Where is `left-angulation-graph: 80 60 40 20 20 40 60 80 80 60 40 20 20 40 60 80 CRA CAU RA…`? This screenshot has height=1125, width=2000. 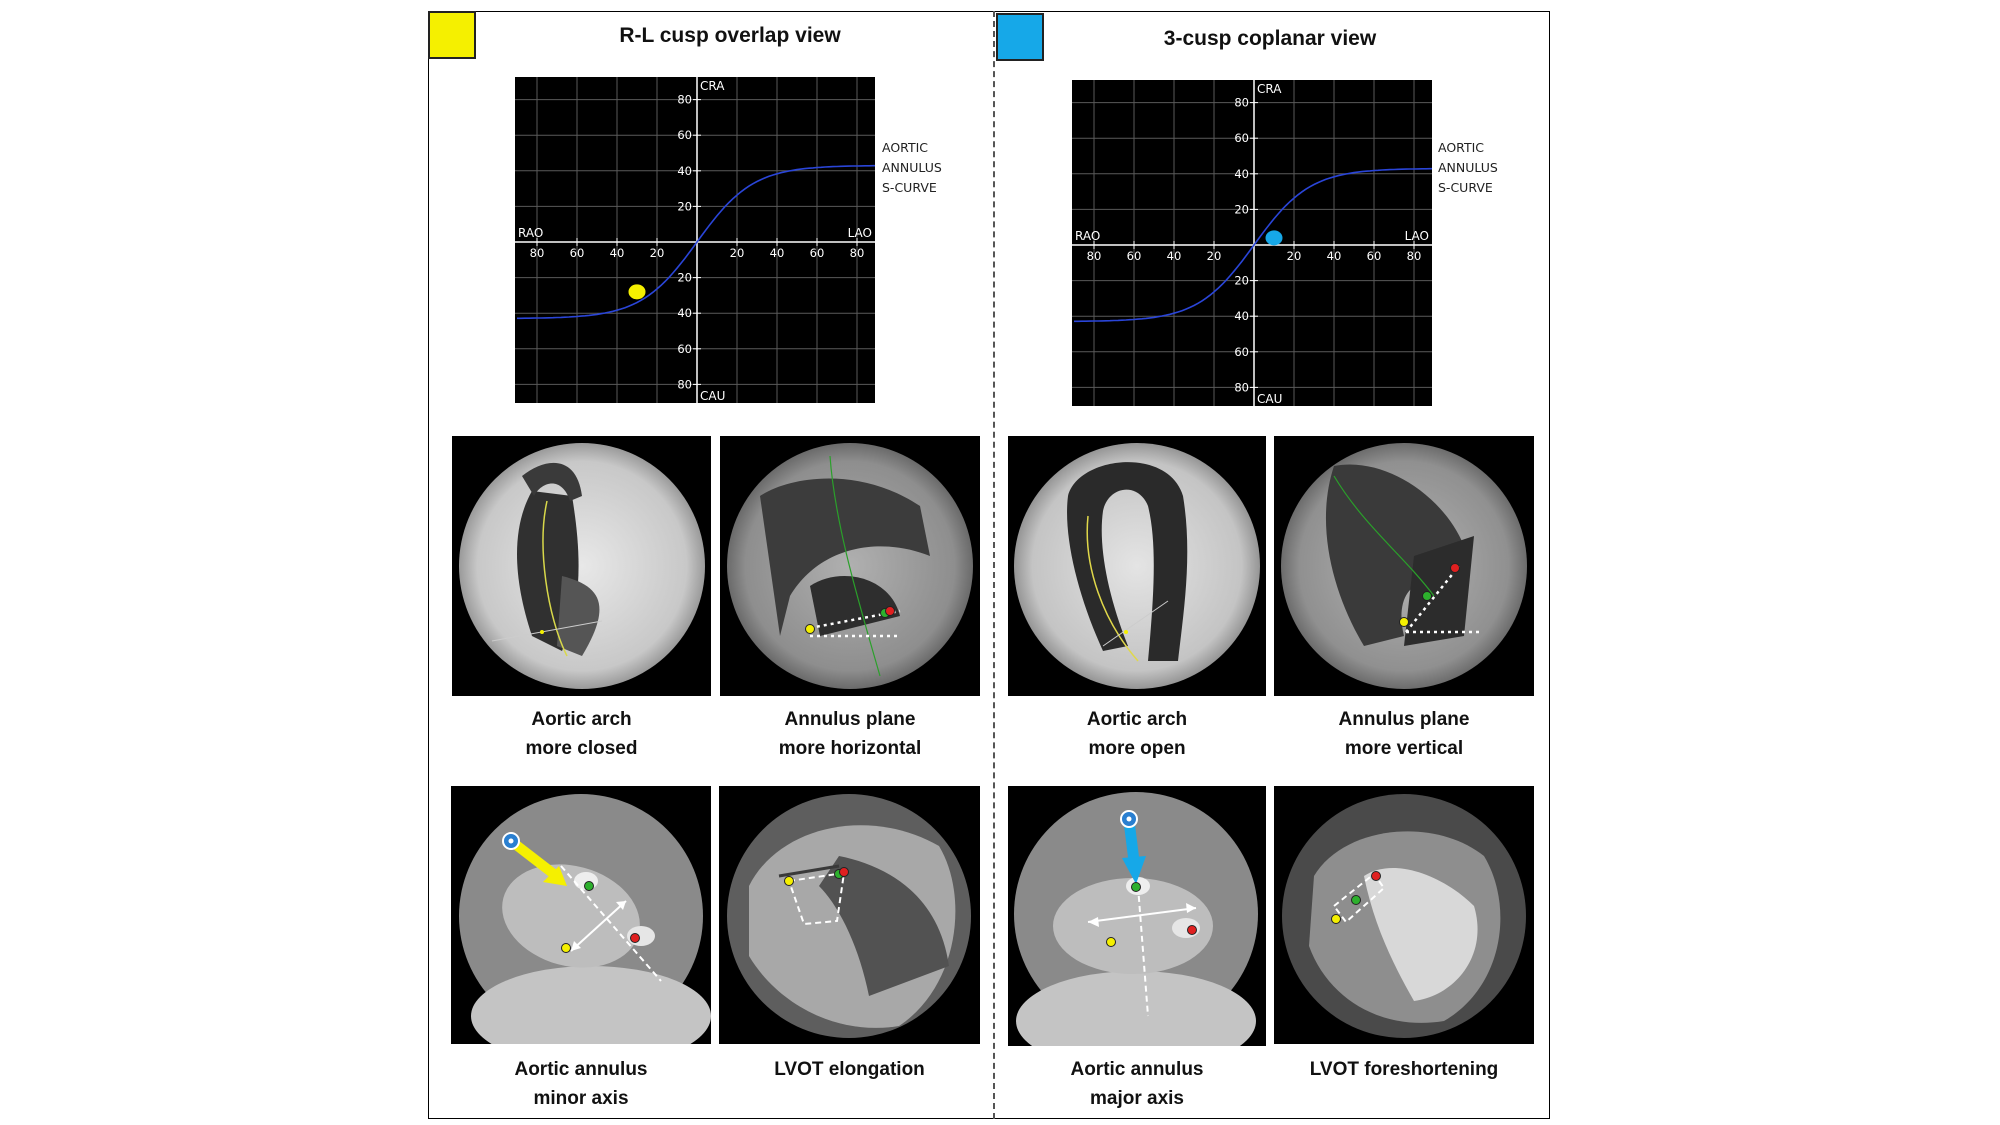
left-angulation-graph: 80 60 40 20 20 40 60 80 80 60 40 20 20 40 60 80 CRA CAU RA… is located at coordinates (695, 240).